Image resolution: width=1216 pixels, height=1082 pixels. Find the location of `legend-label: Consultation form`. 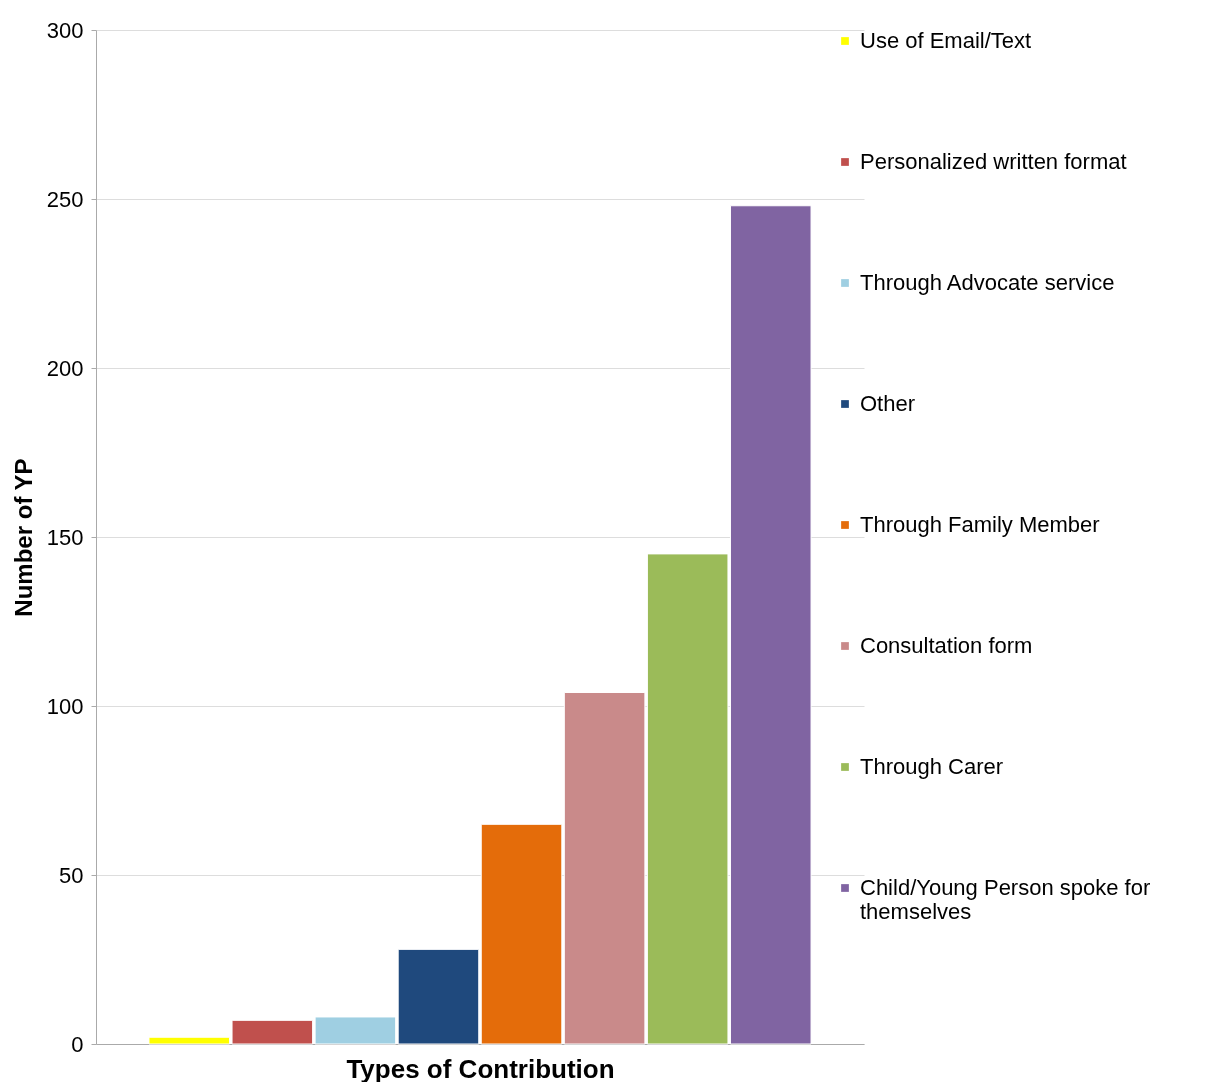

legend-label: Consultation form is located at coordinates (946, 645).